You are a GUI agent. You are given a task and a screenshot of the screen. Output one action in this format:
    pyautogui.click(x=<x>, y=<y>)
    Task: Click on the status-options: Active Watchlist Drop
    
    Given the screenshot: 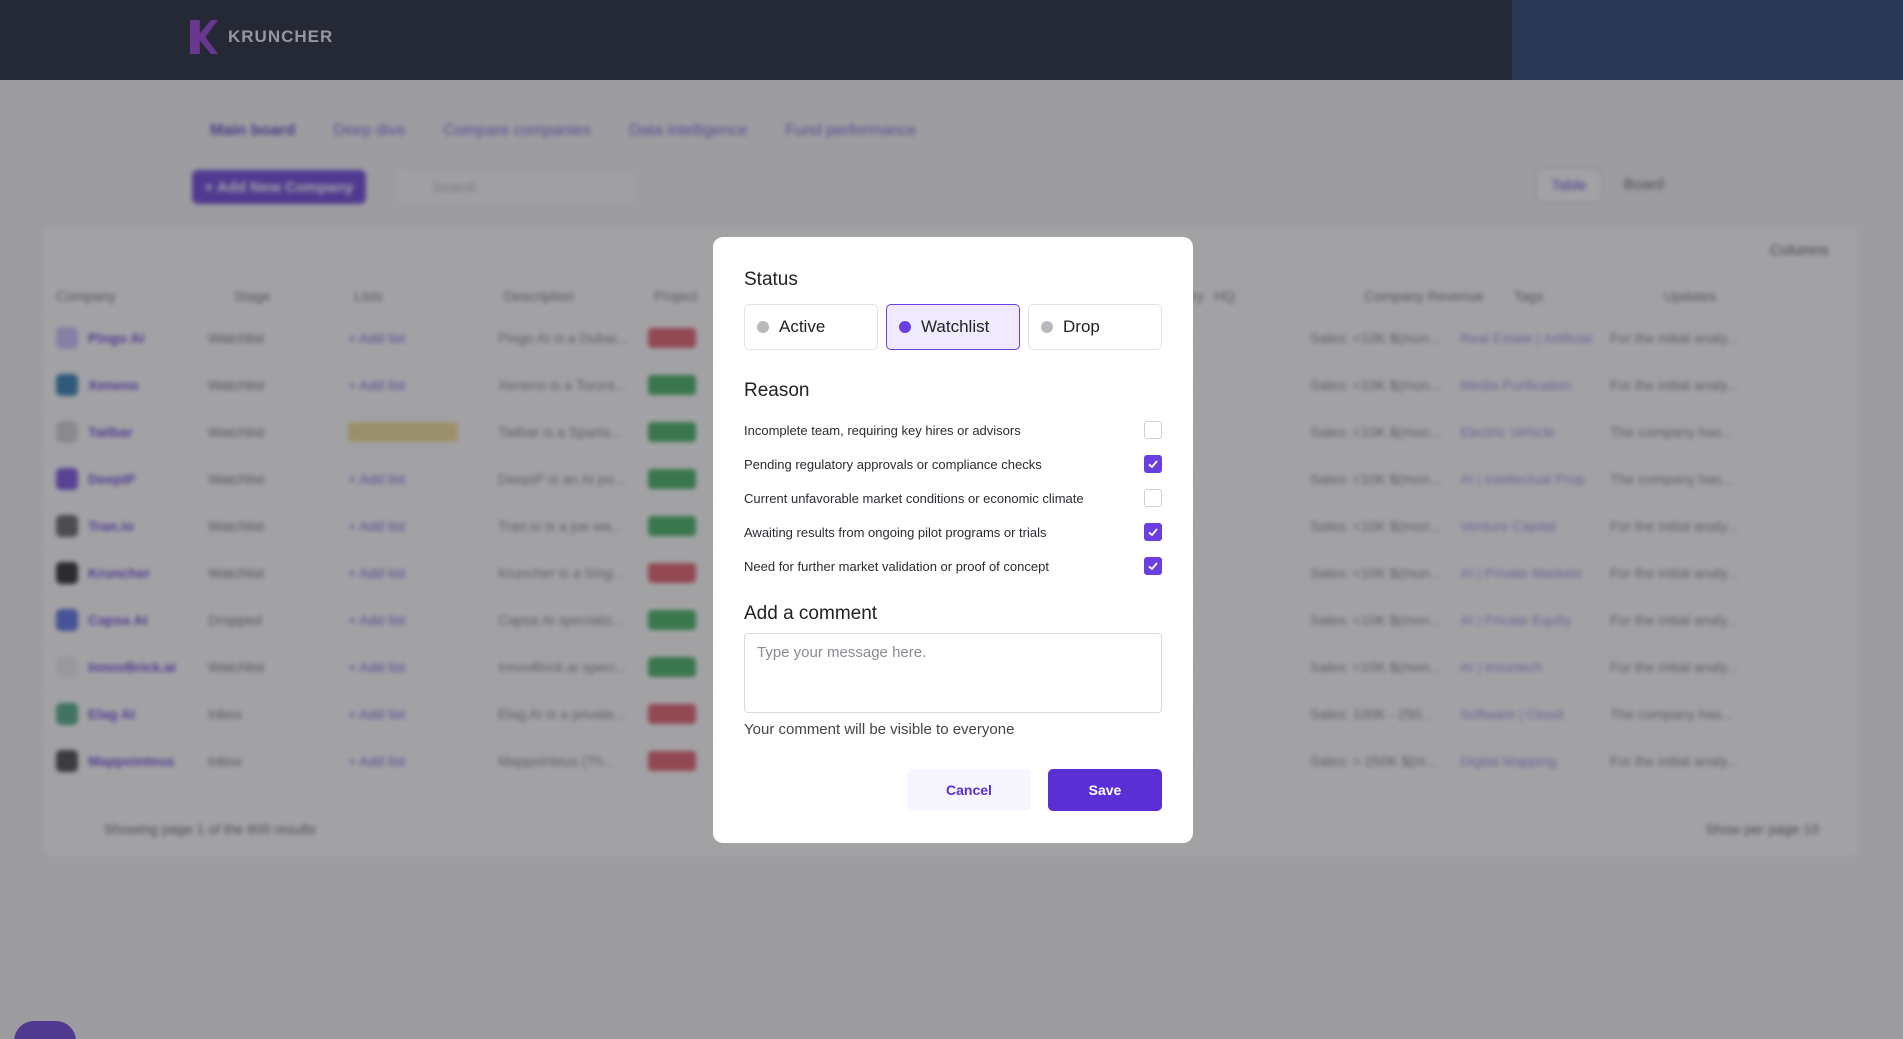 What is the action you would take?
    pyautogui.click(x=953, y=327)
    